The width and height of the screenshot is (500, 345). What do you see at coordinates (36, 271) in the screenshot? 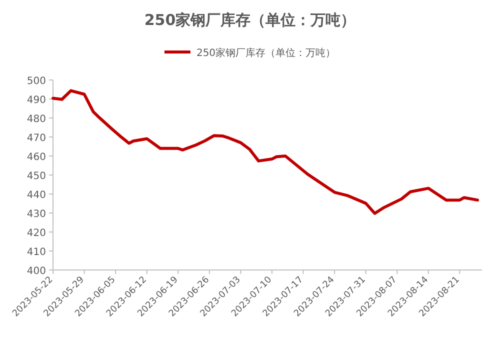
I see `y-tick-label: 400` at bounding box center [36, 271].